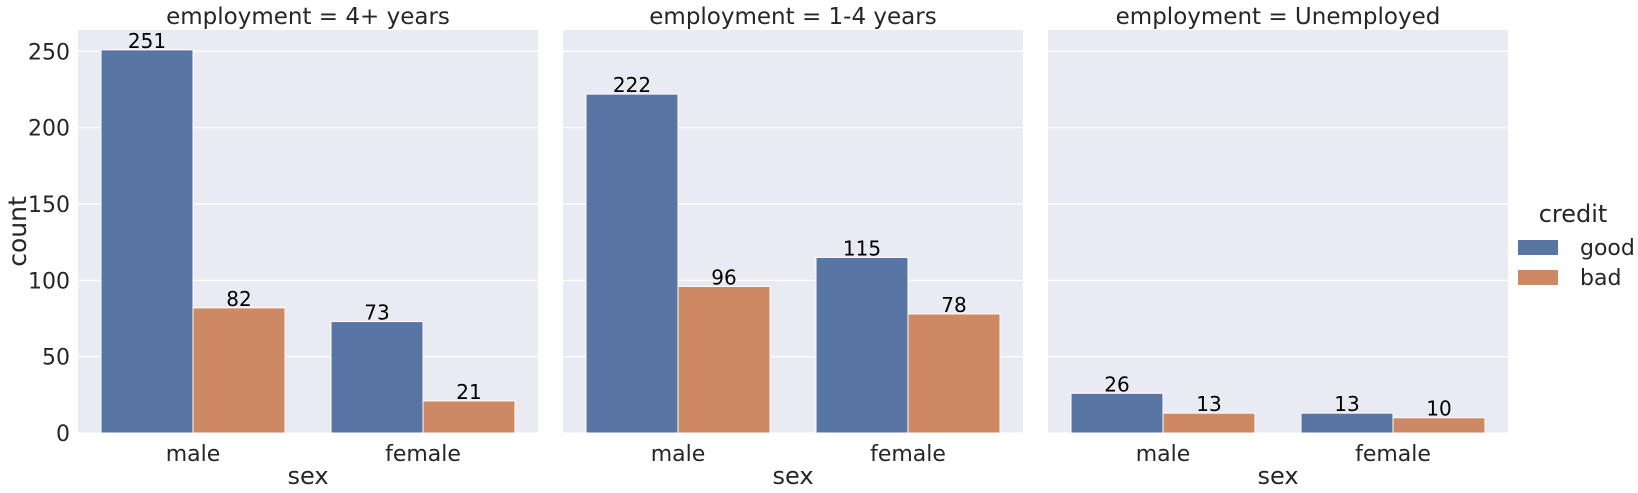  I want to click on y-tick-label: 150, so click(49, 205).